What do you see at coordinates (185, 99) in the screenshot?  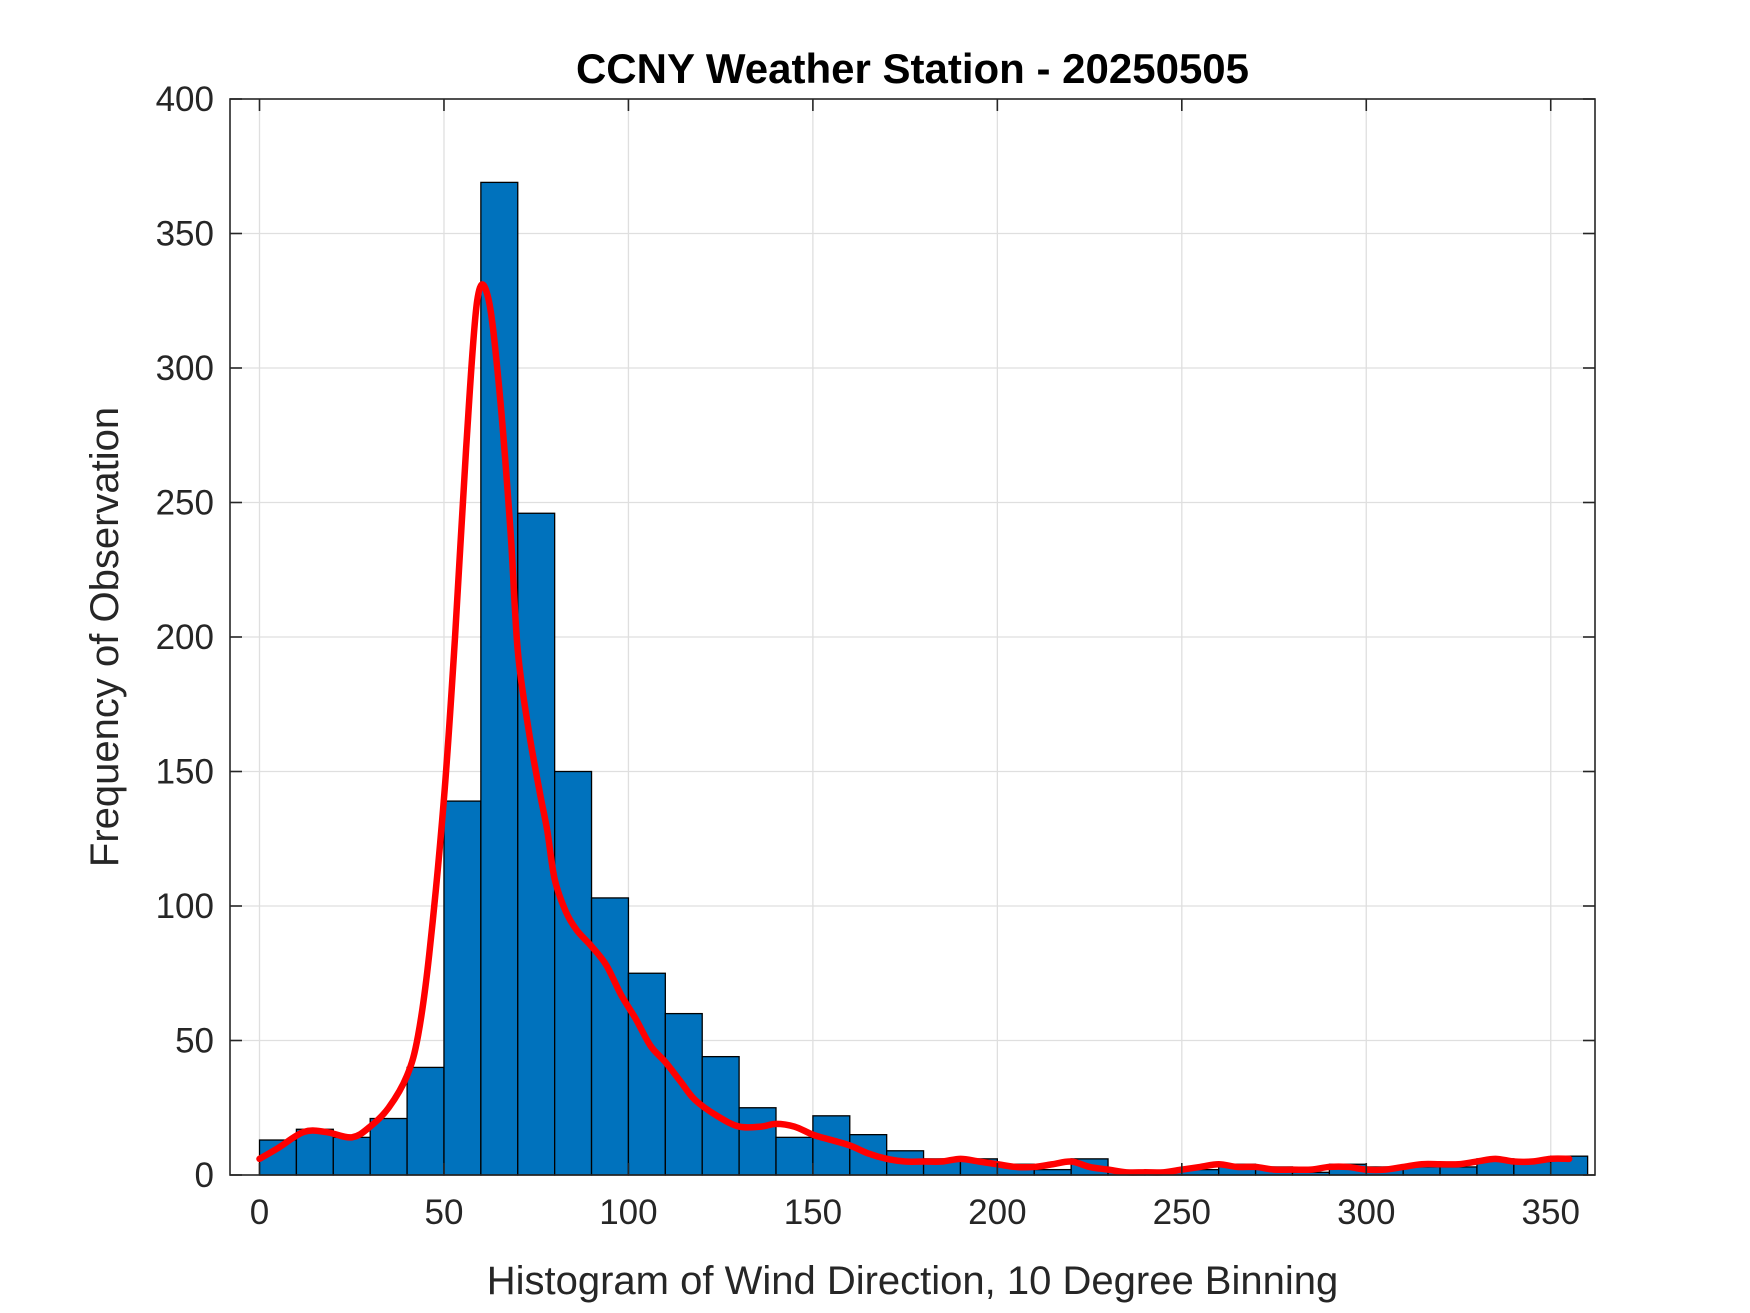 I see `y-tick-label: 400` at bounding box center [185, 99].